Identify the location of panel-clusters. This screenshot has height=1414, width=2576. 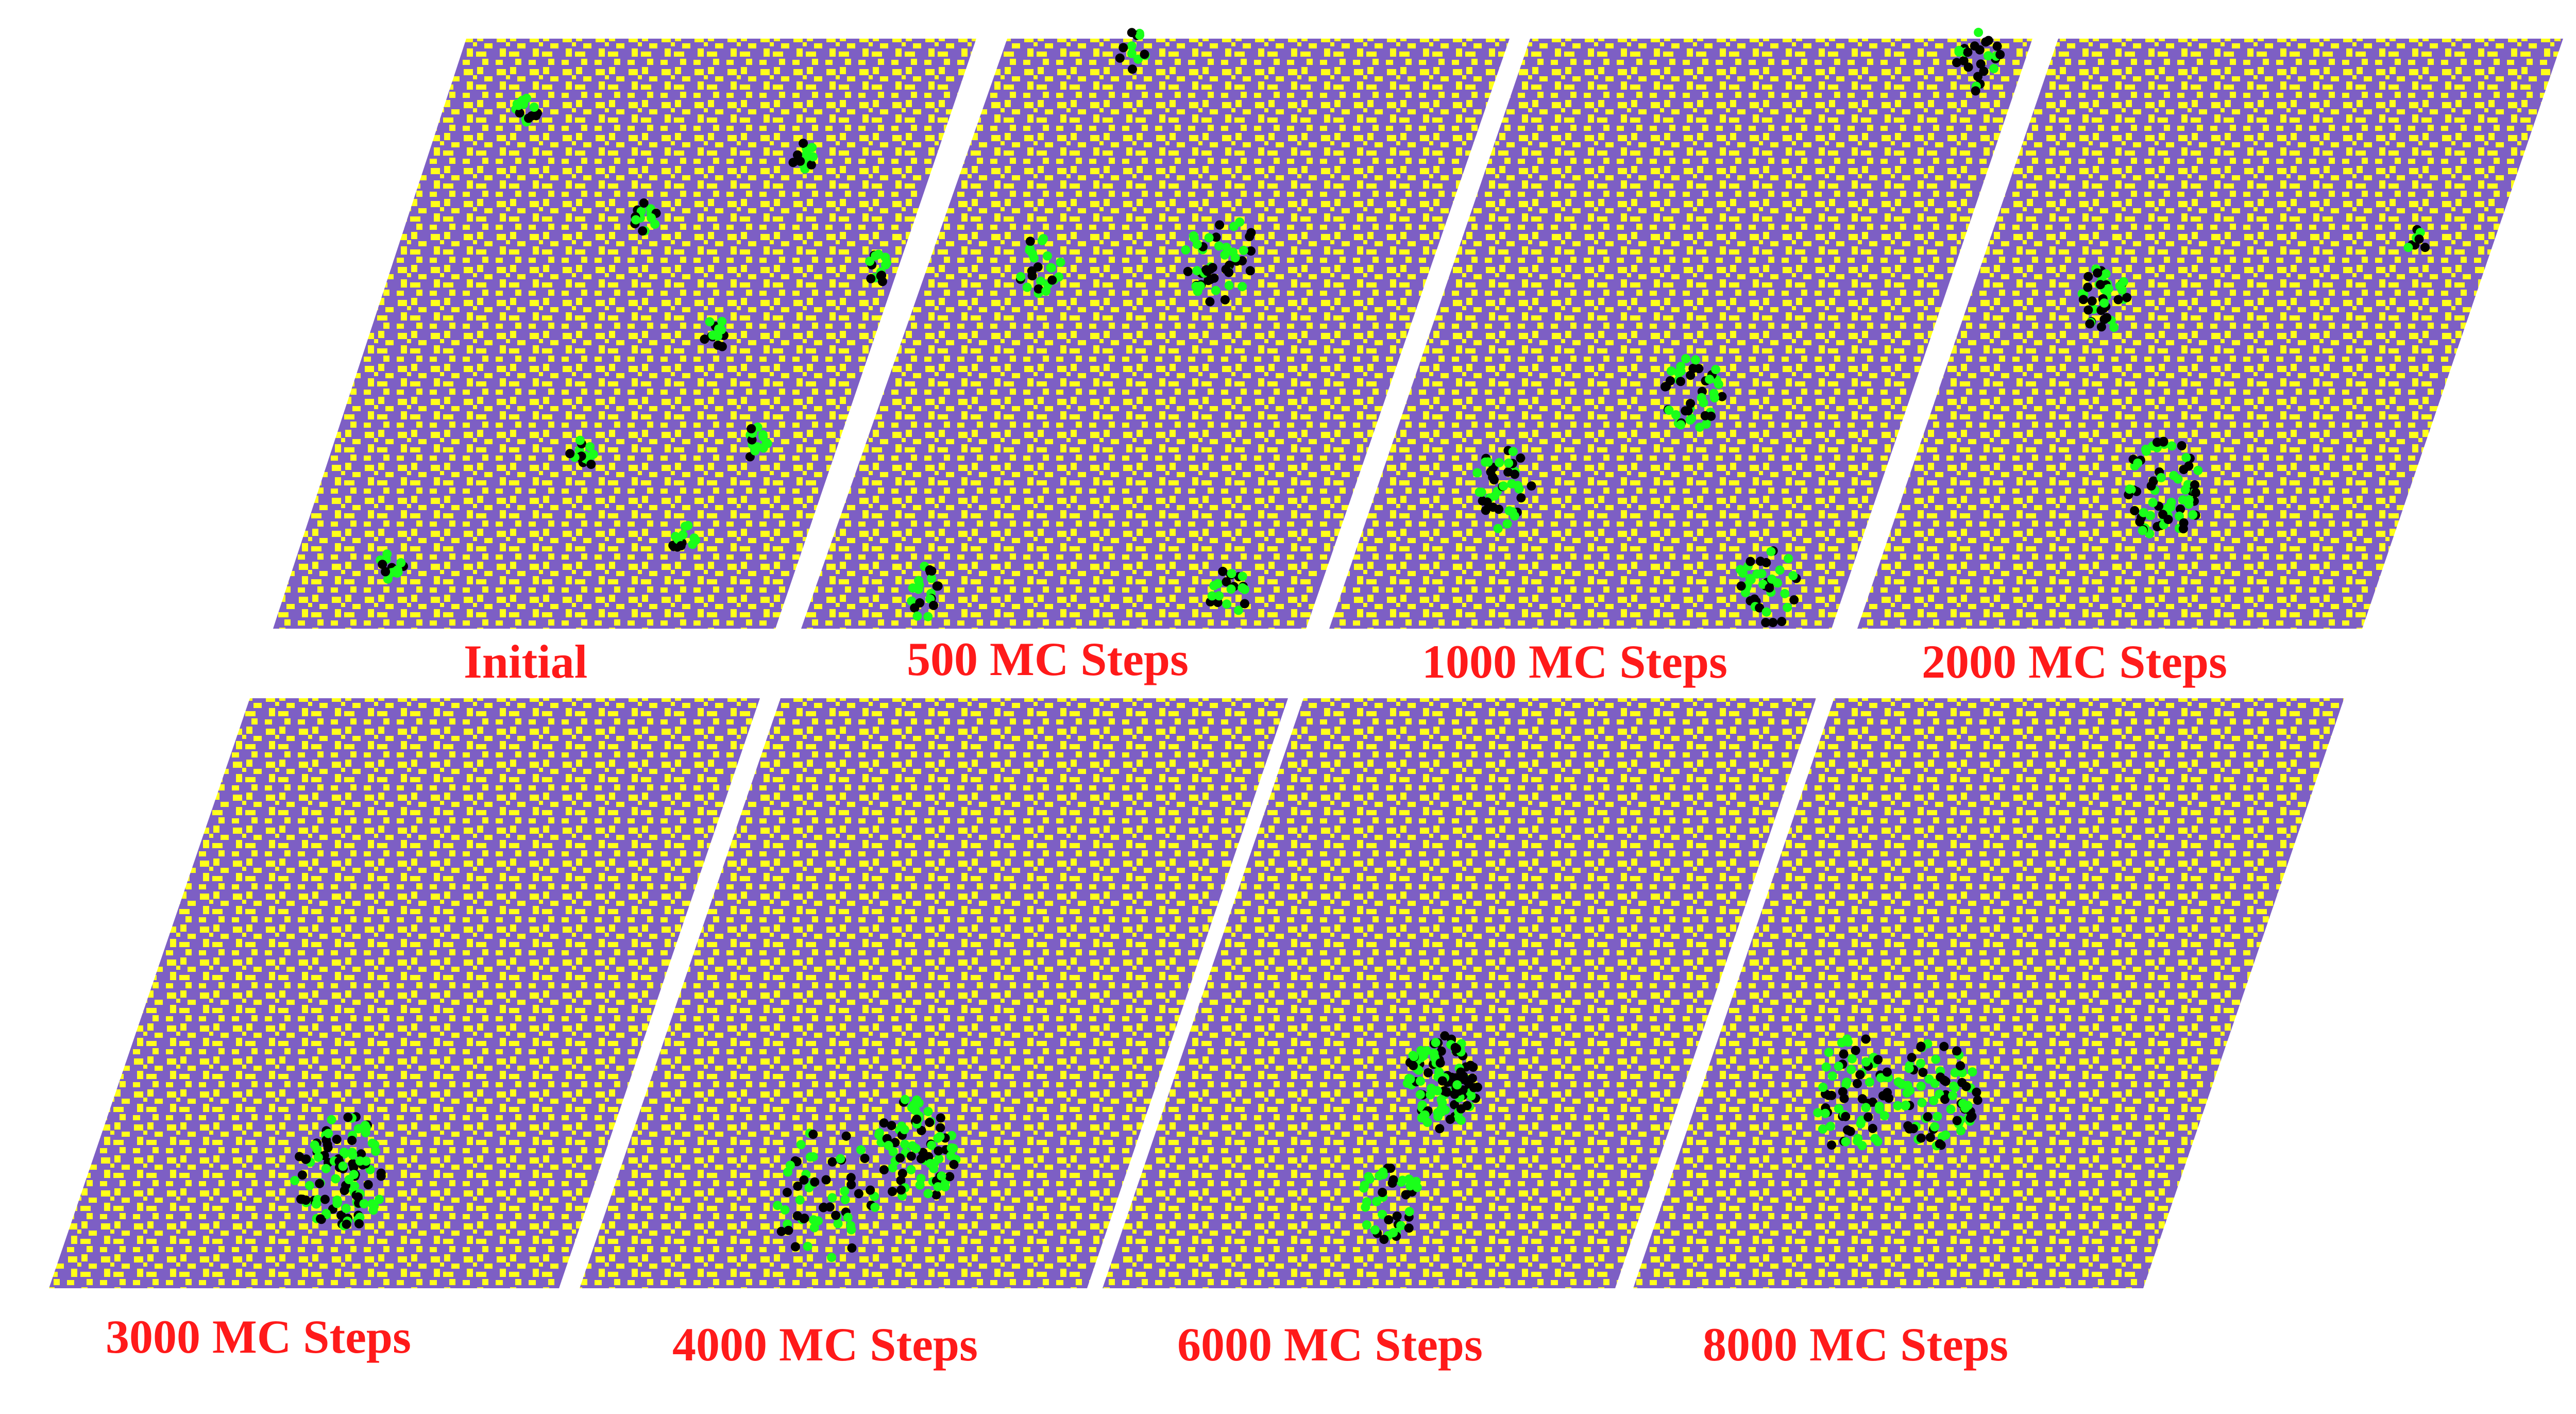
(1738, 327).